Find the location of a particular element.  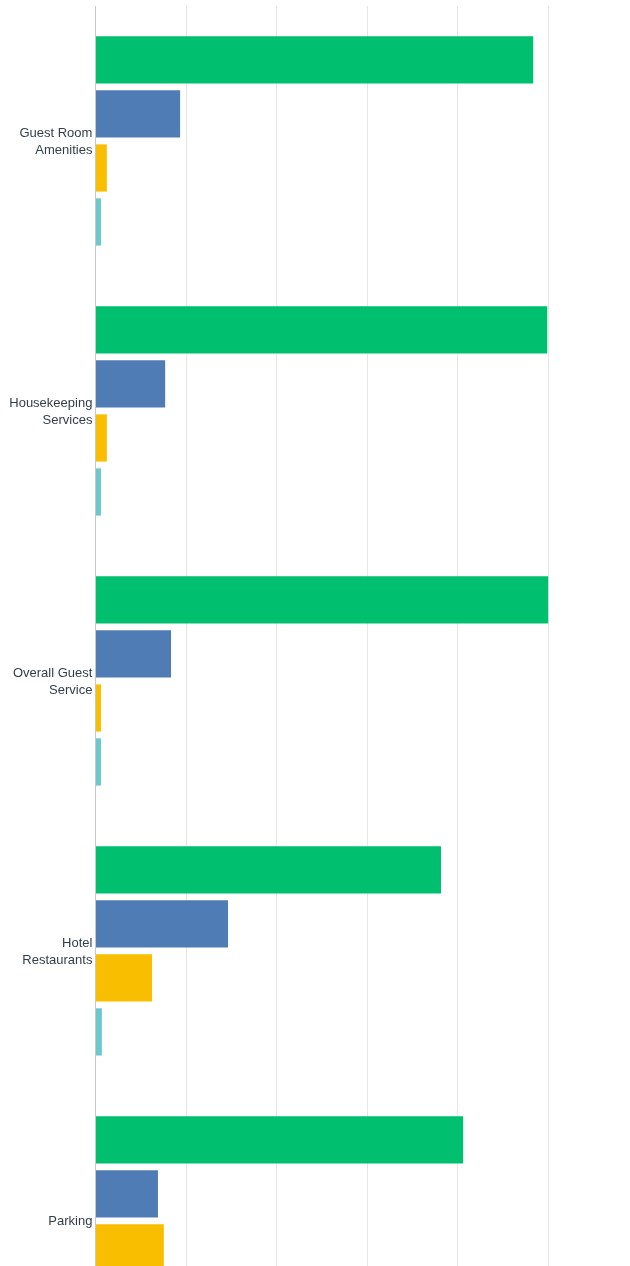

y-tick-label: Hotel Restaurants is located at coordinates (57, 951).